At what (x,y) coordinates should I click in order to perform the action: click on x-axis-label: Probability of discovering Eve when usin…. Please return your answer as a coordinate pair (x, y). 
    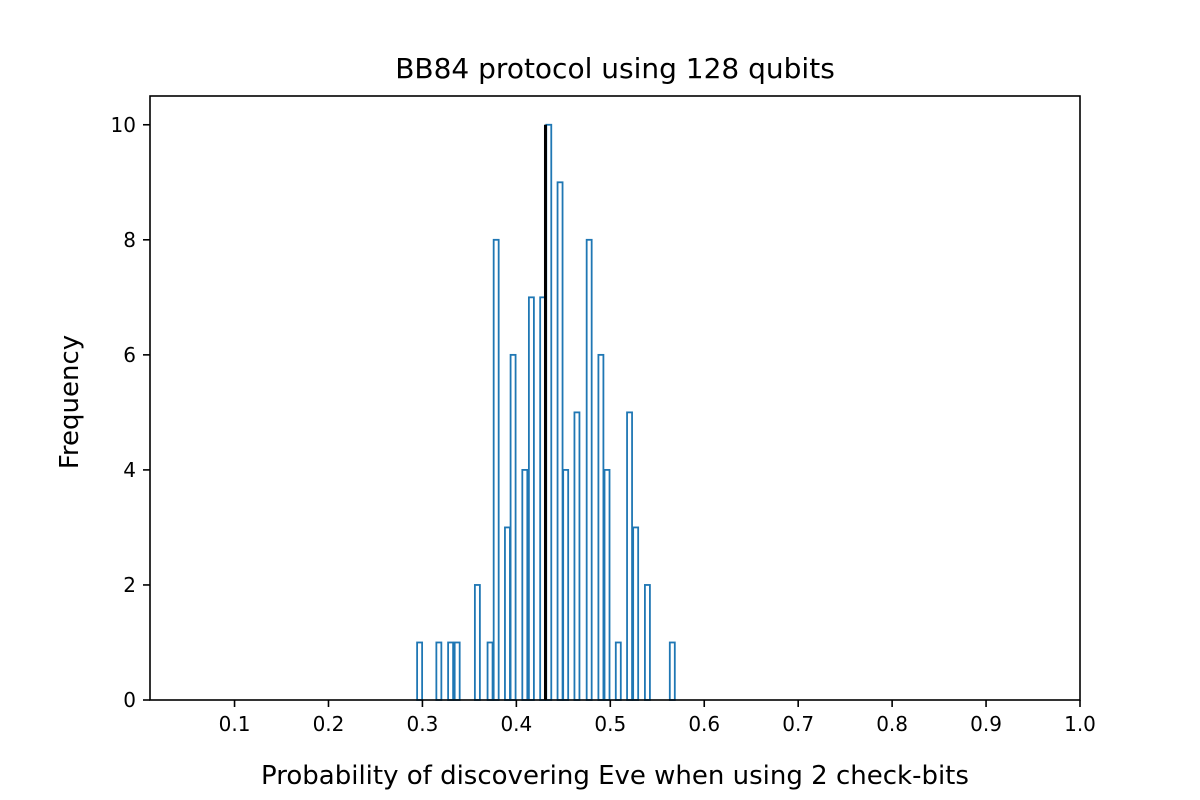
    Looking at the image, I should click on (615, 776).